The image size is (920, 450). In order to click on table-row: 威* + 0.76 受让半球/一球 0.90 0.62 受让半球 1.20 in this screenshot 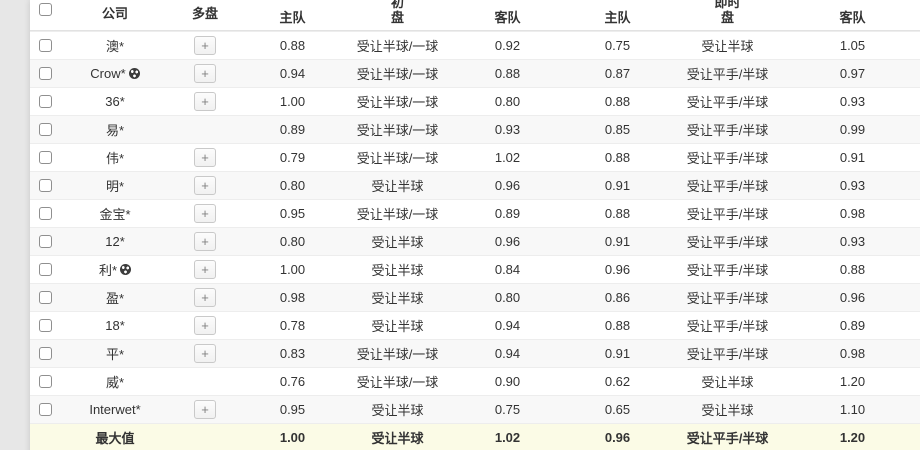, I will do `click(475, 381)`.